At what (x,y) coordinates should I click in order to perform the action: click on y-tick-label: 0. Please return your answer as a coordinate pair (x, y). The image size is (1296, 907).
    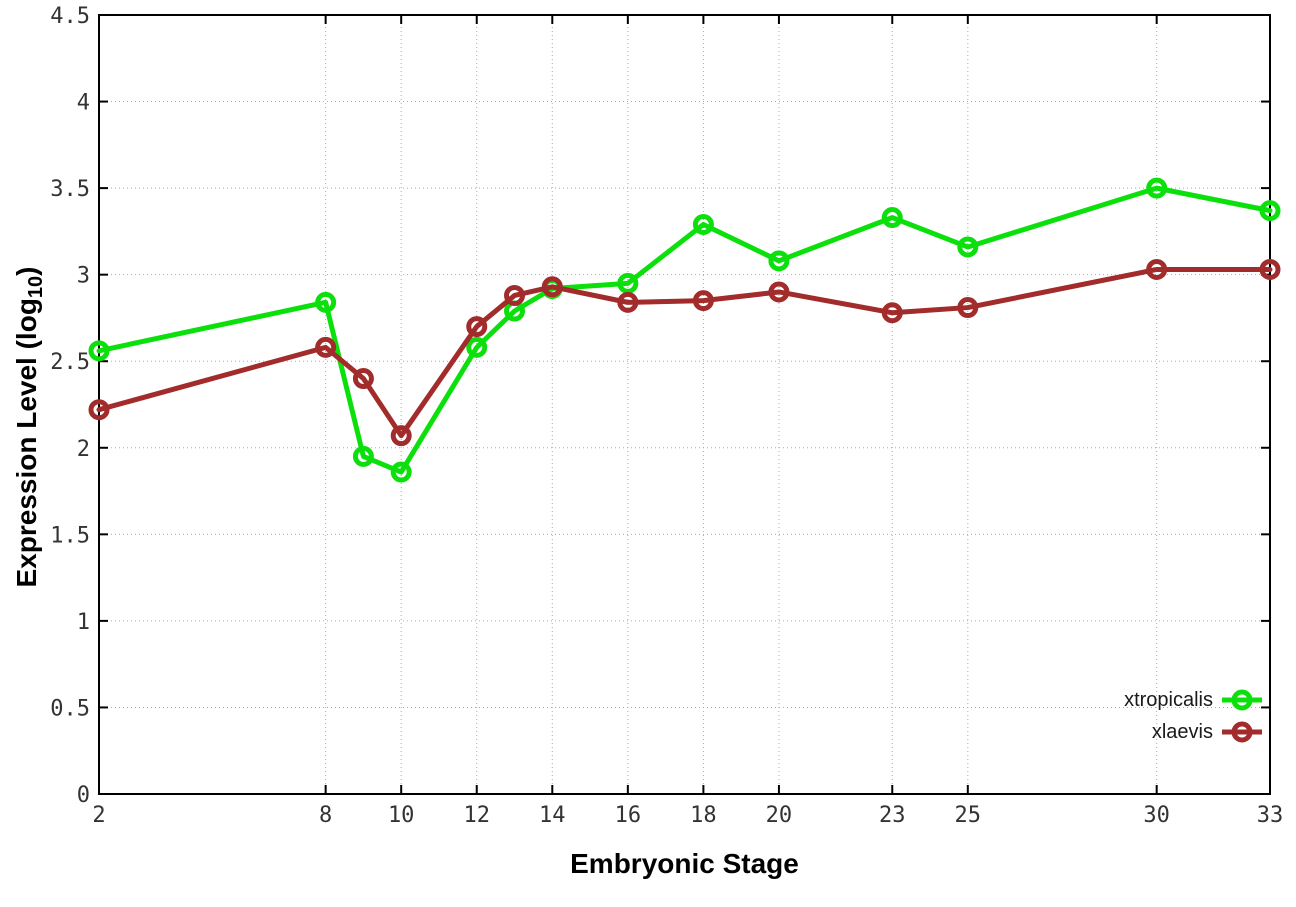
    Looking at the image, I should click on (83, 795).